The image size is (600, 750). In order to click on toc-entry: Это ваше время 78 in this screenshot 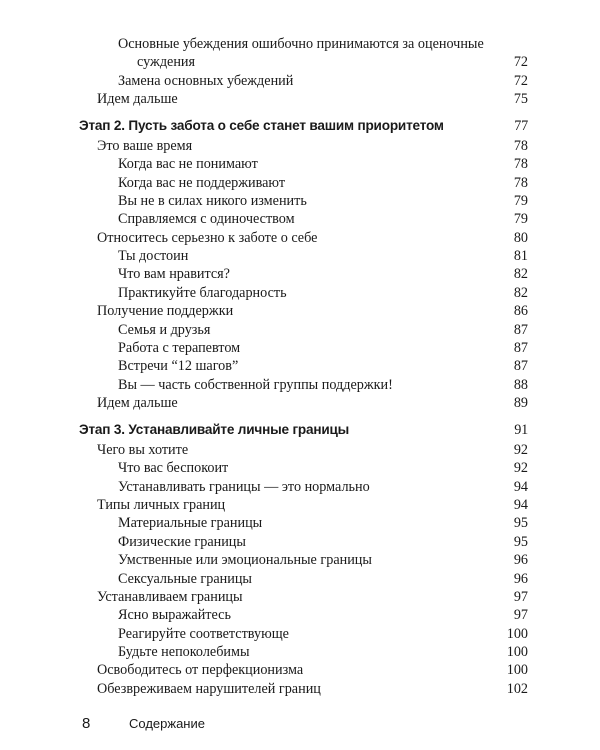, I will do `click(303, 146)`.